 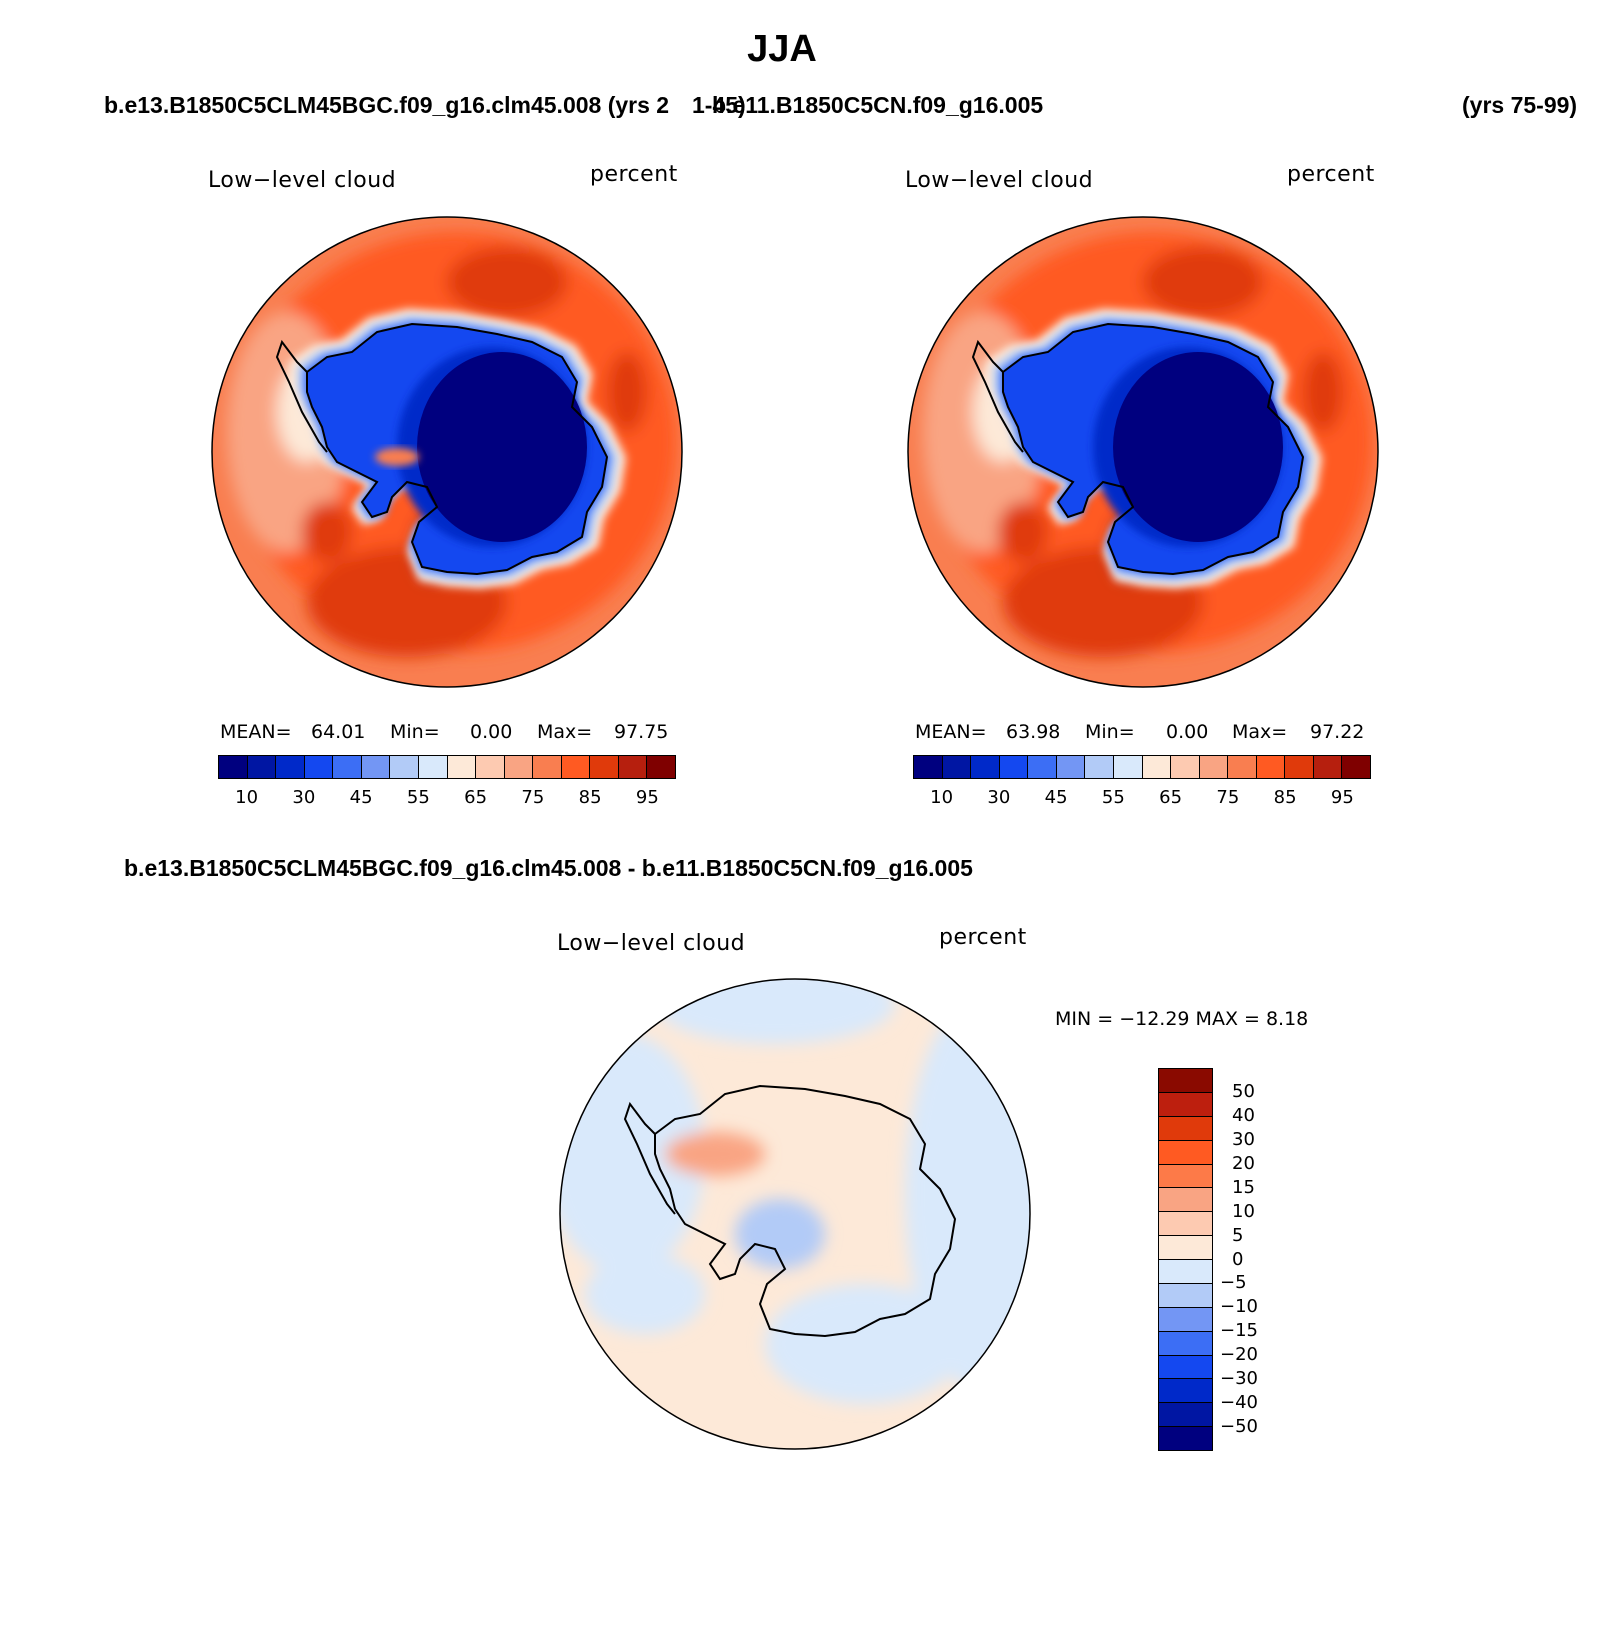 I want to click on left-max-label: Max=, so click(x=565, y=732).